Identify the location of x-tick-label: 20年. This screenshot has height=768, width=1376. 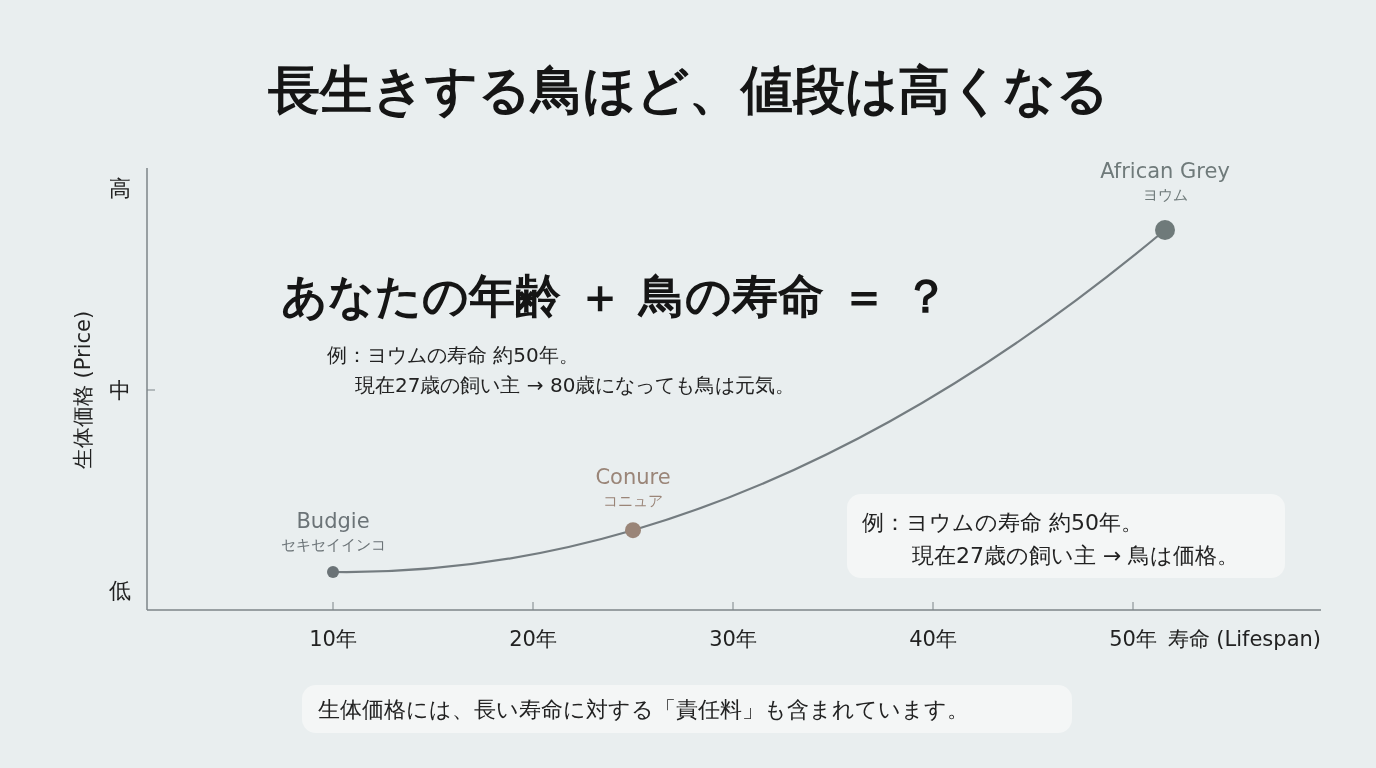
(533, 639).